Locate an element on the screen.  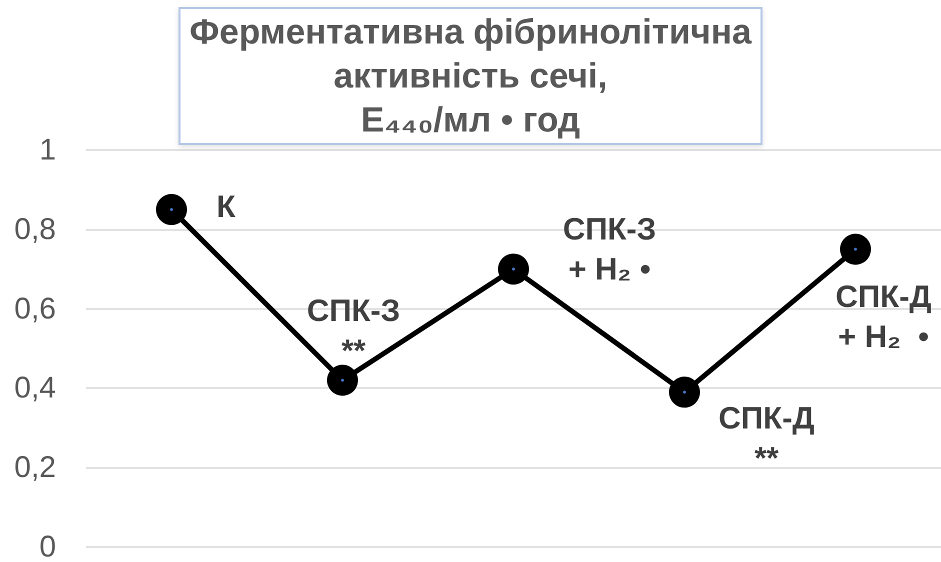
annotation: СПК-Д + H₂ • is located at coordinates (884, 316).